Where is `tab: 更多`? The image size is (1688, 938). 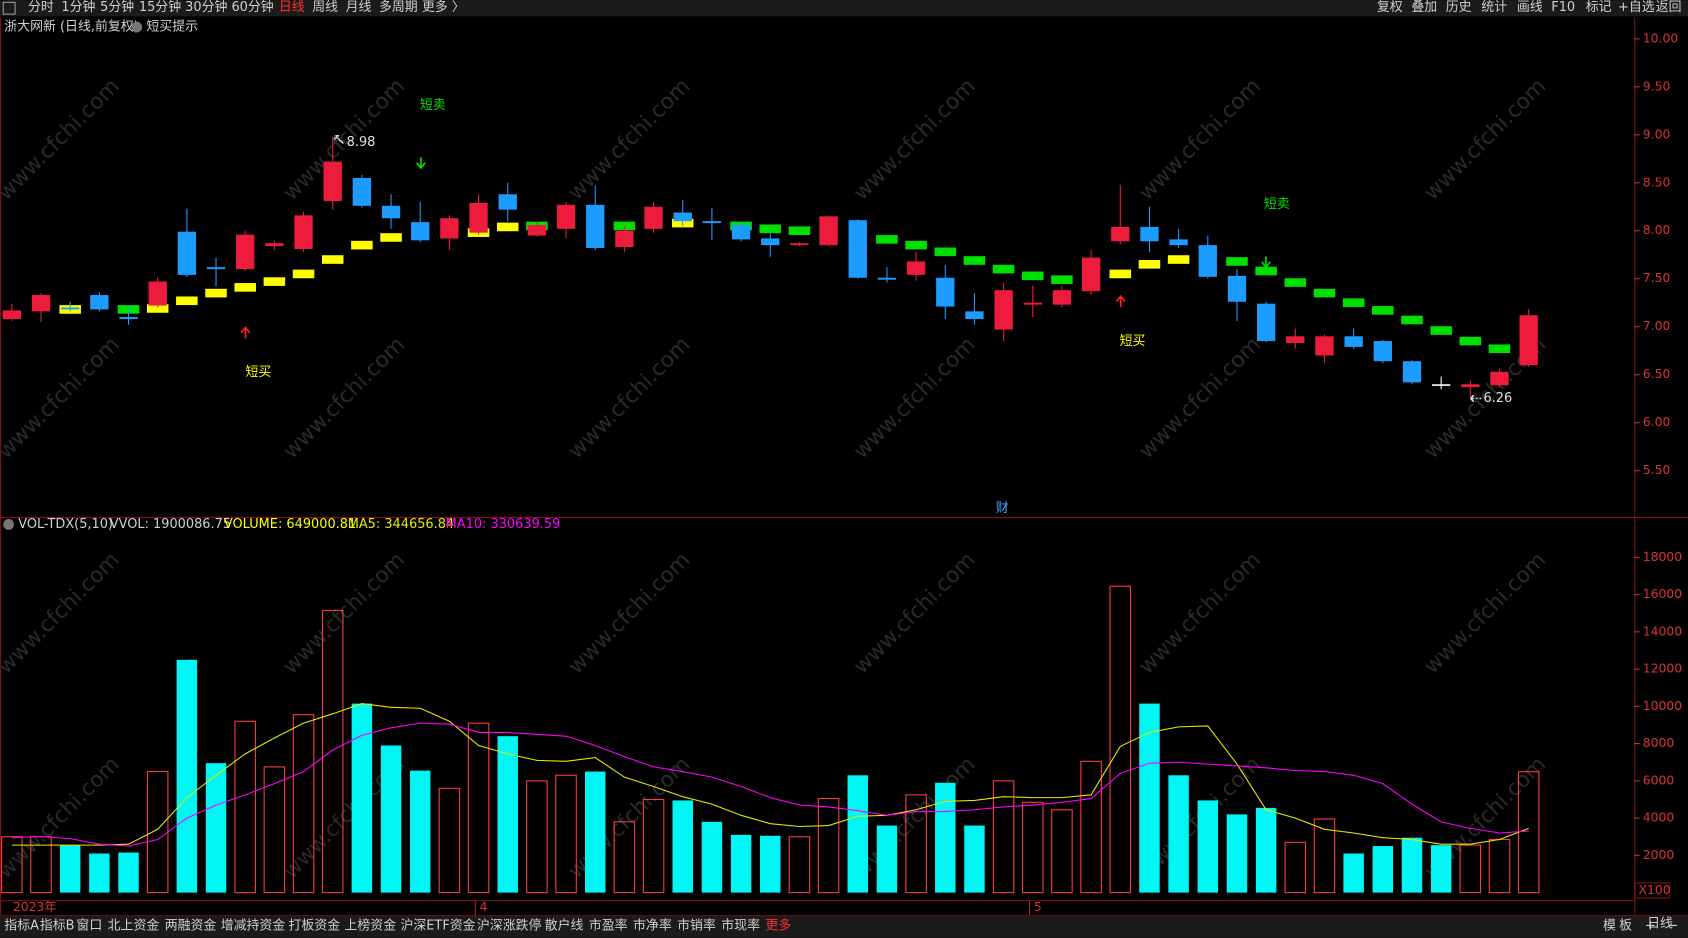 tab: 更多 is located at coordinates (778, 925).